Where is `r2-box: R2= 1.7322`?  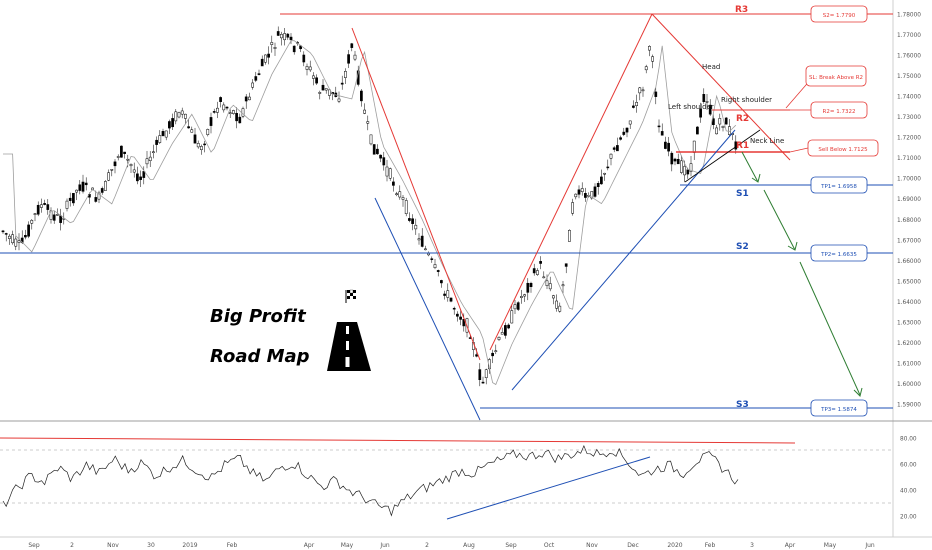
r2-box: R2= 1.7322 is located at coordinates (829, 110).